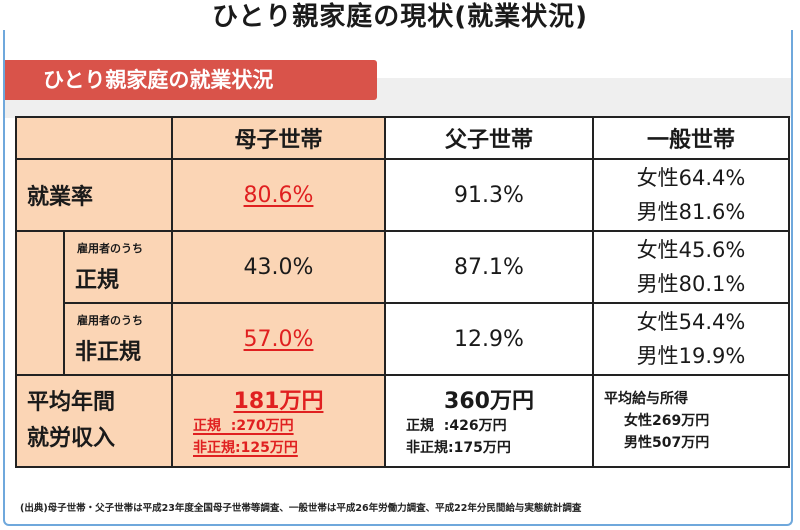 The width and height of the screenshot is (800, 530). I want to click on mother-nonregular: 57.0%, so click(278, 339).